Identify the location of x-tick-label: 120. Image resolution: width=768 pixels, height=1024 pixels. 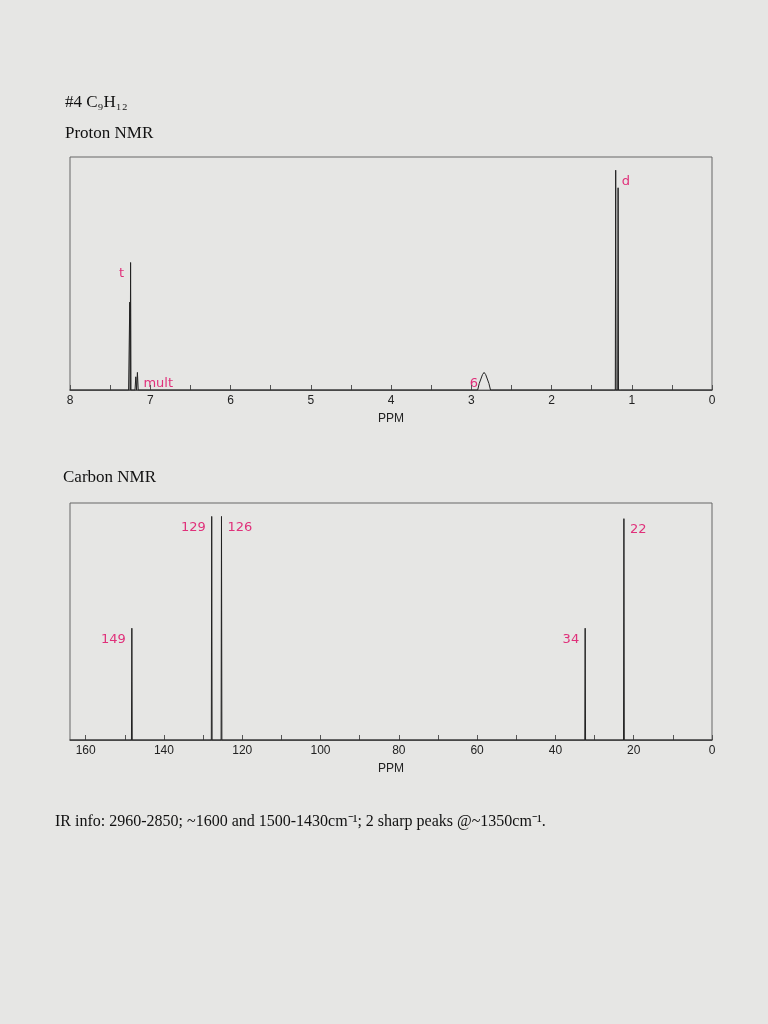
(242, 750).